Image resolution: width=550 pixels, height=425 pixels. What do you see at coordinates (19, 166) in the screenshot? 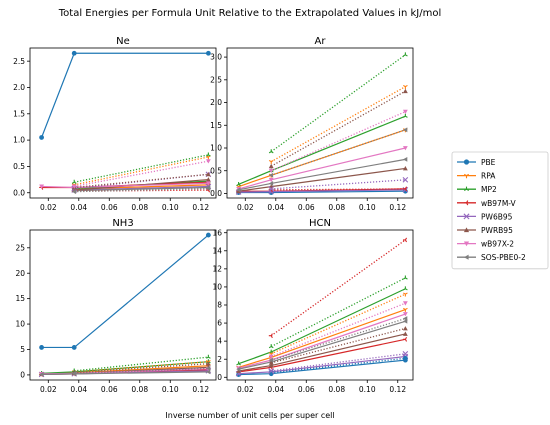
I see `y-tick-label-ne: 0.5` at bounding box center [19, 166].